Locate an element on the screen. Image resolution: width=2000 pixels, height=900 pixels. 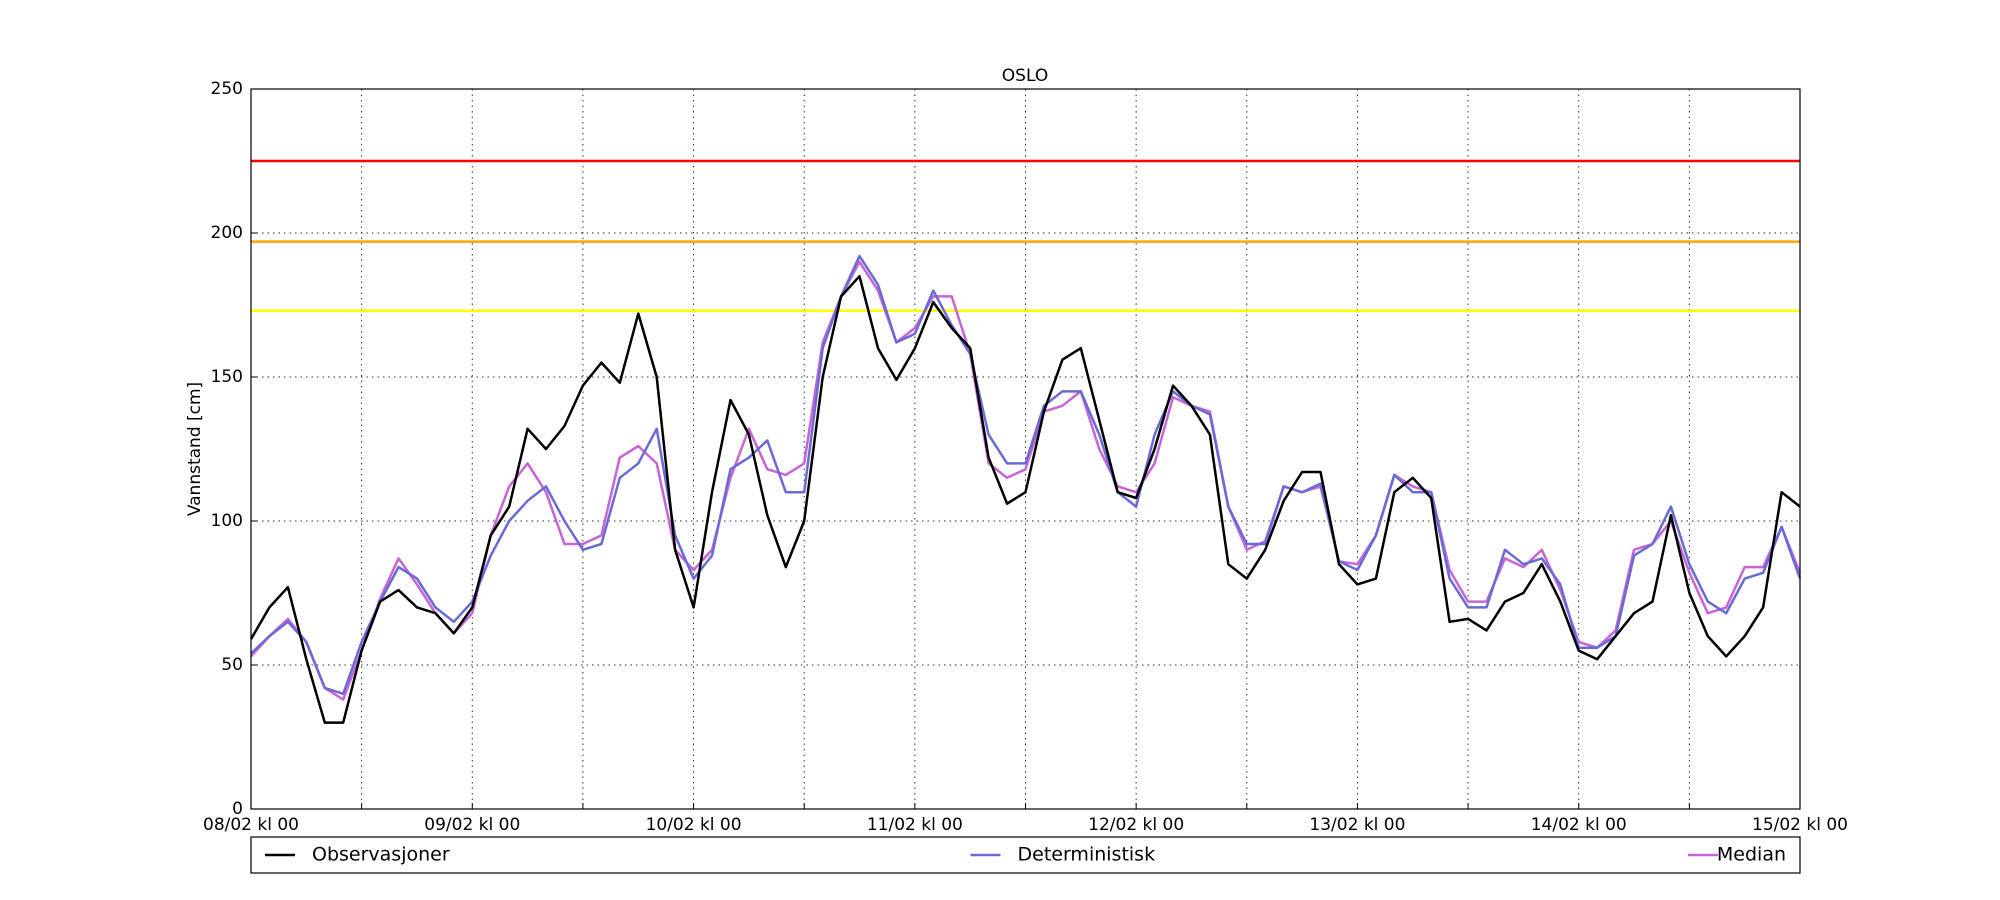
legend-label: Median is located at coordinates (1751, 855).